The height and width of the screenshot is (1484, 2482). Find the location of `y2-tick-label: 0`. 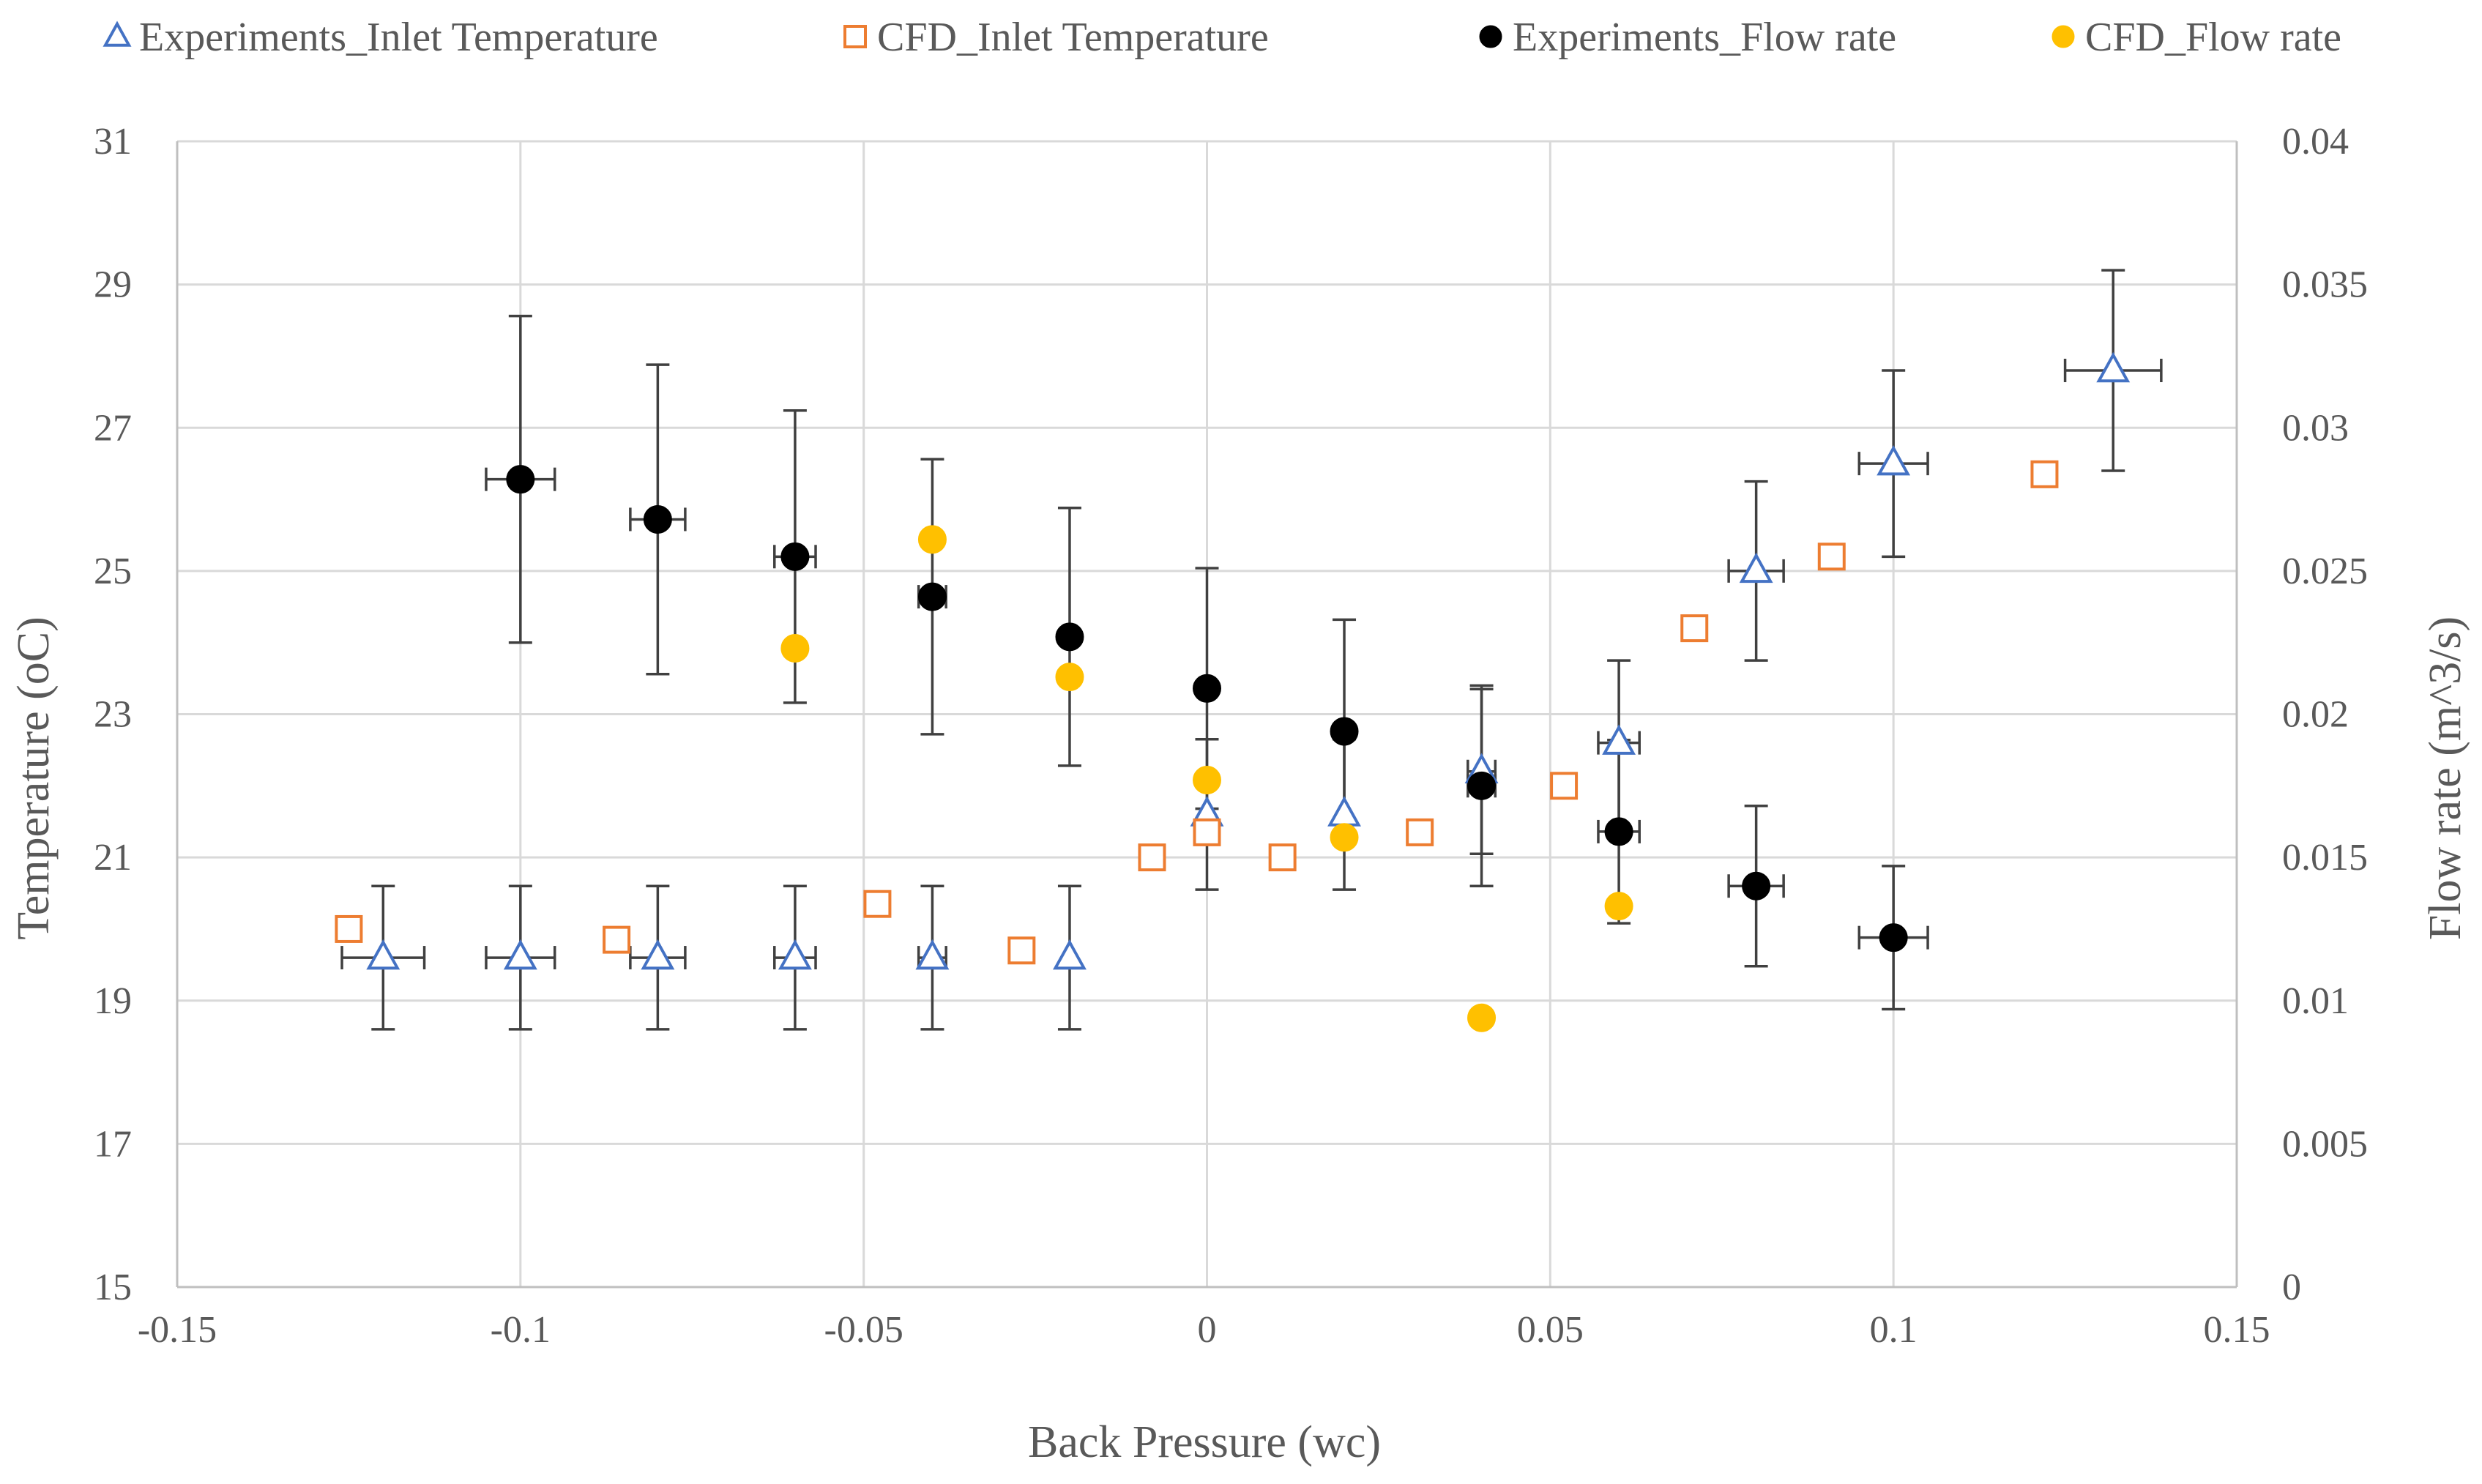

y2-tick-label: 0 is located at coordinates (2291, 1287).